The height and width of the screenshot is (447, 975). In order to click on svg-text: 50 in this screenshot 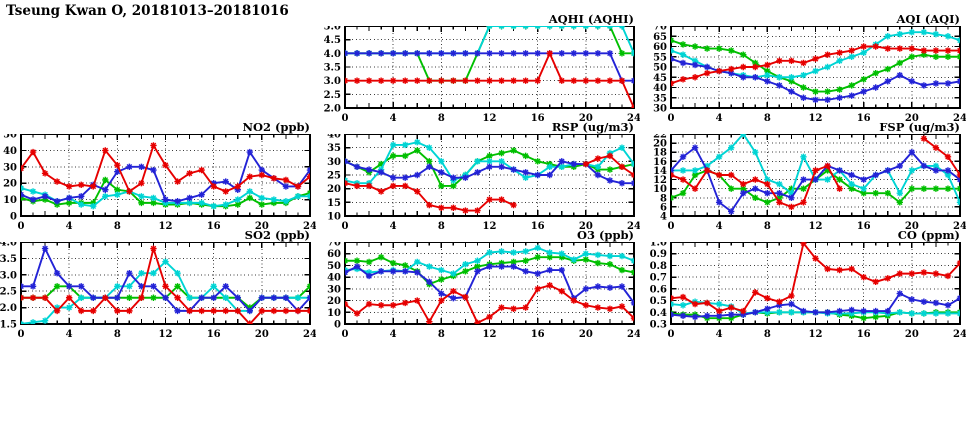, I will do `click(334, 266)`.